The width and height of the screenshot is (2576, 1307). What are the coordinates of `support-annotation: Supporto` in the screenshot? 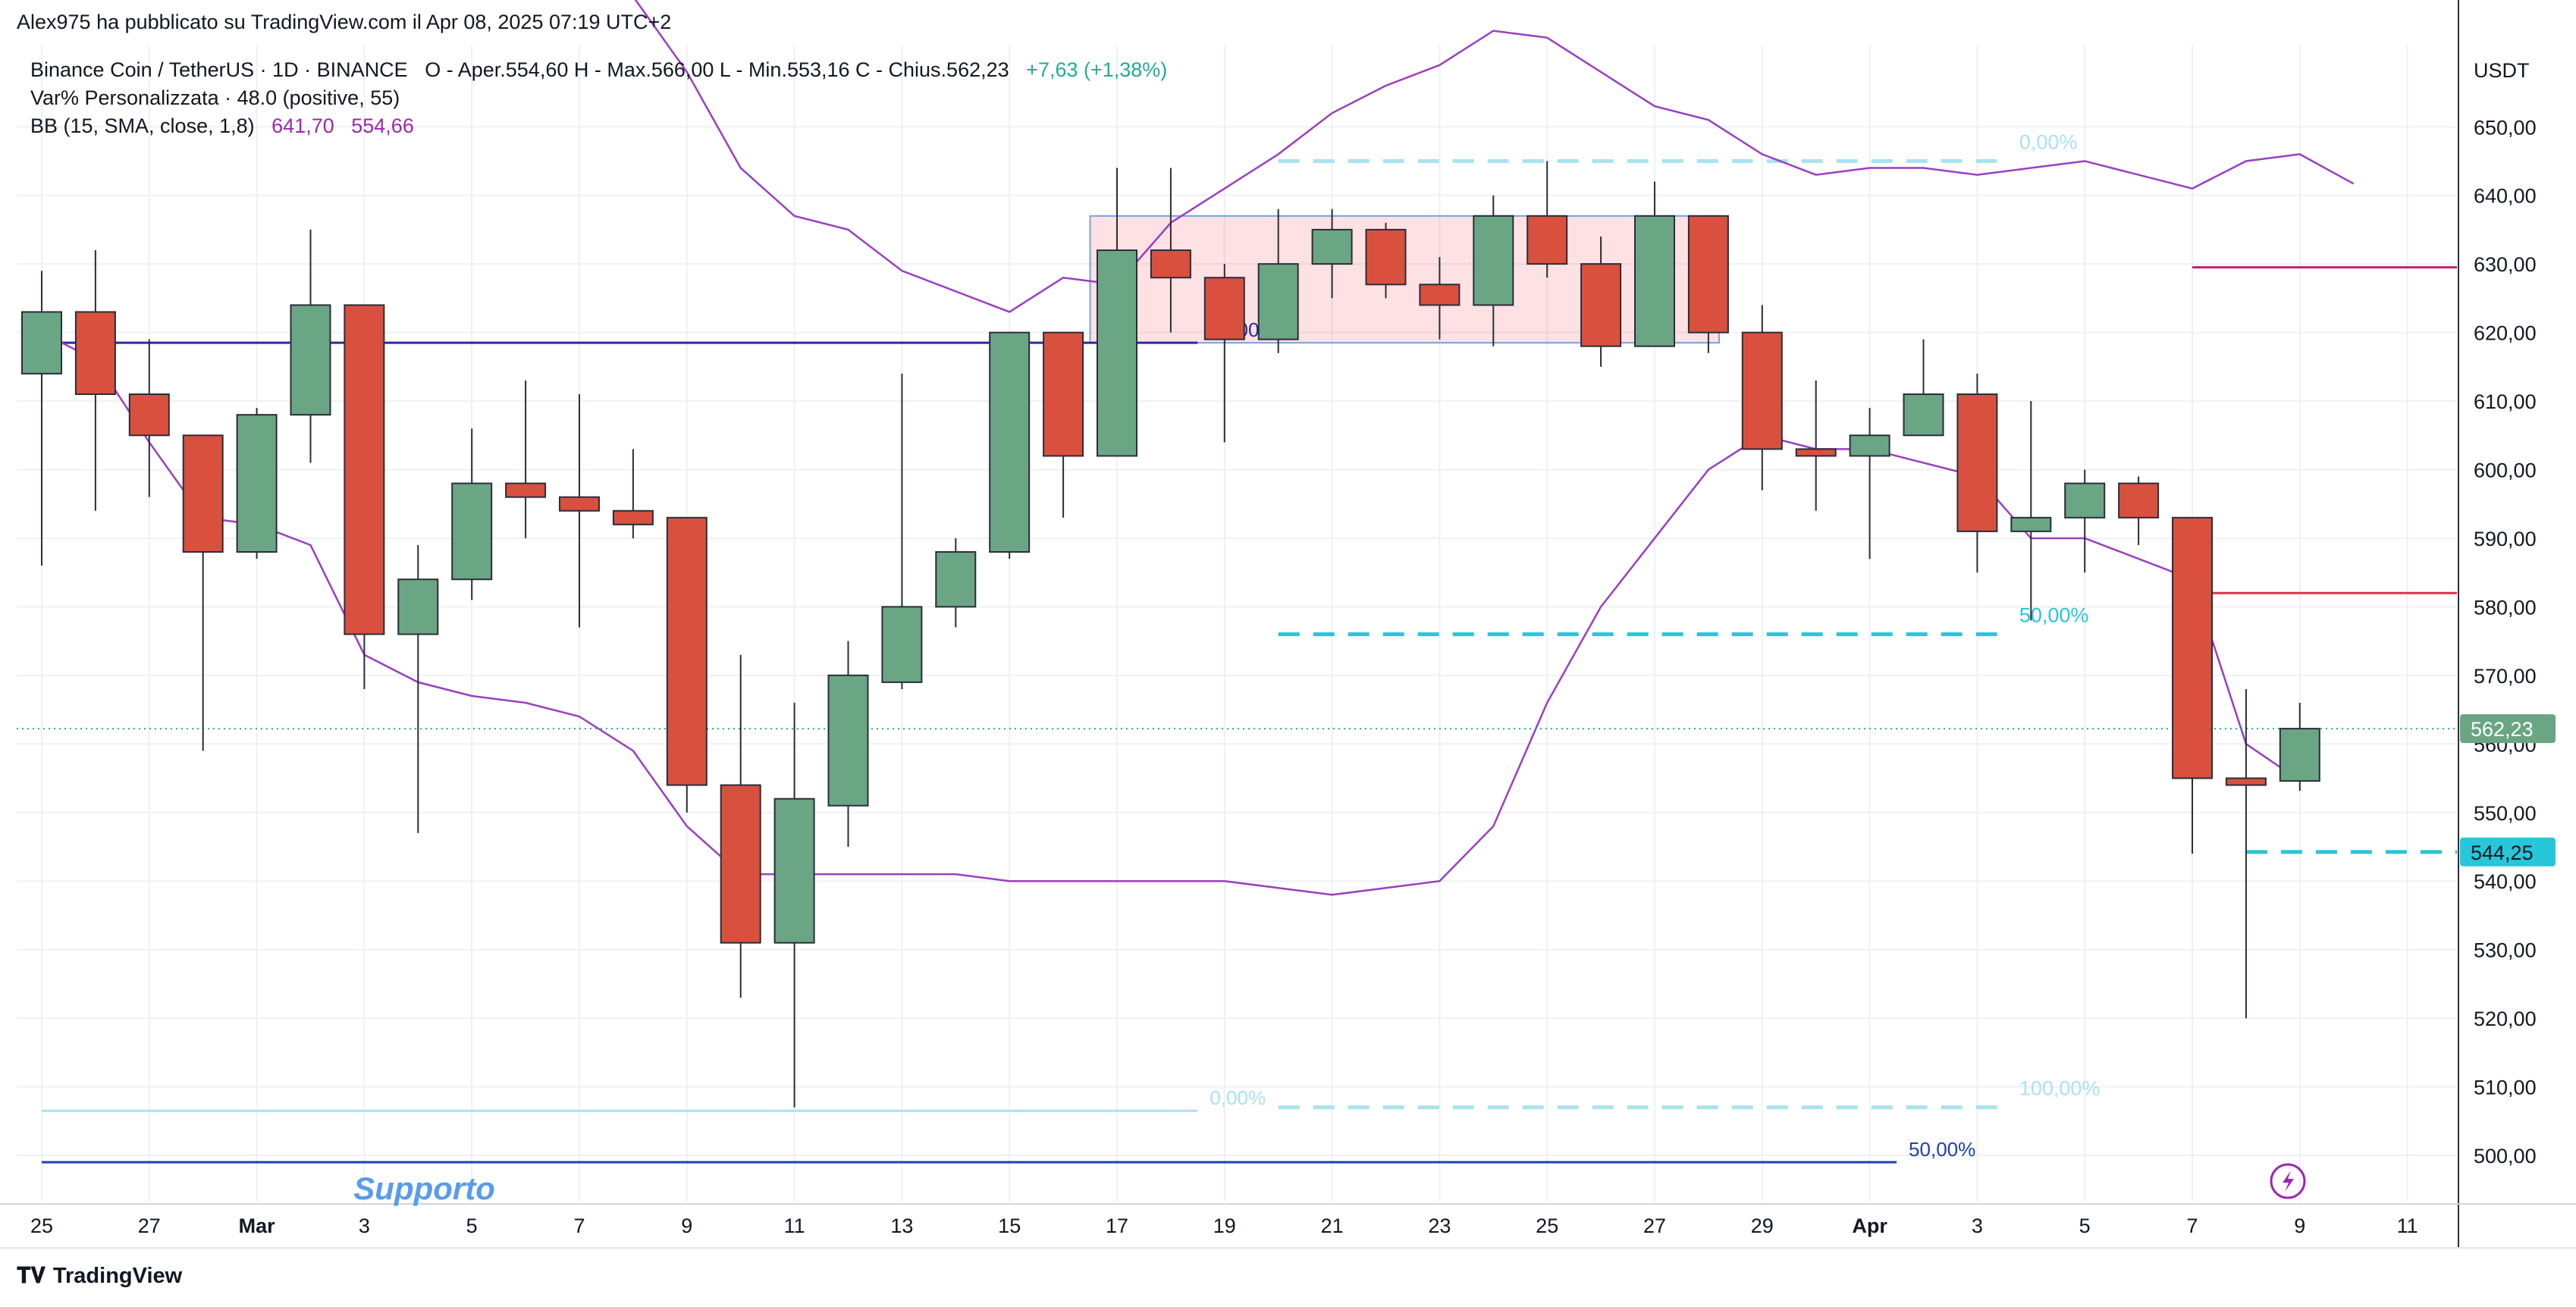 It's located at (424, 1188).